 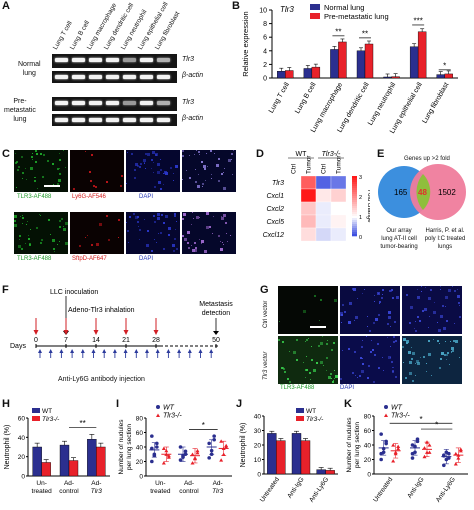 What do you see at coordinates (243, 445) in the screenshot?
I see `y-axis-label: Neutrophil (%)` at bounding box center [243, 445].